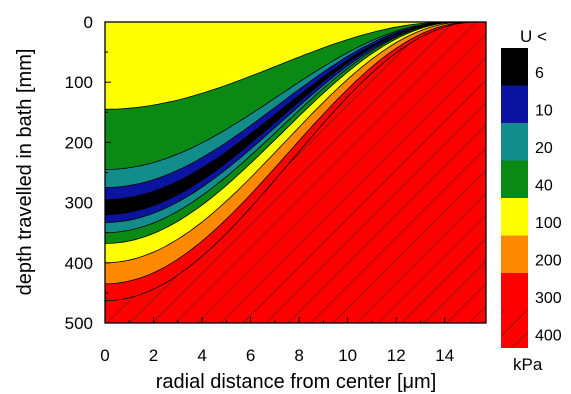  What do you see at coordinates (548, 261) in the screenshot?
I see `legend-label-200: 200` at bounding box center [548, 261].